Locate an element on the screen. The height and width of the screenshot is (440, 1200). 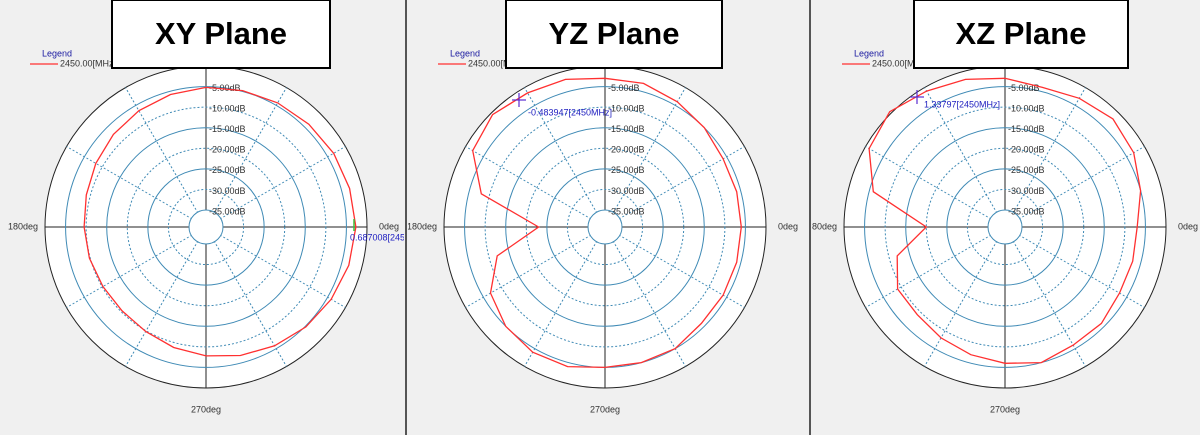
marker-label: 0.687008[2450MHz] is located at coordinates (390, 237).